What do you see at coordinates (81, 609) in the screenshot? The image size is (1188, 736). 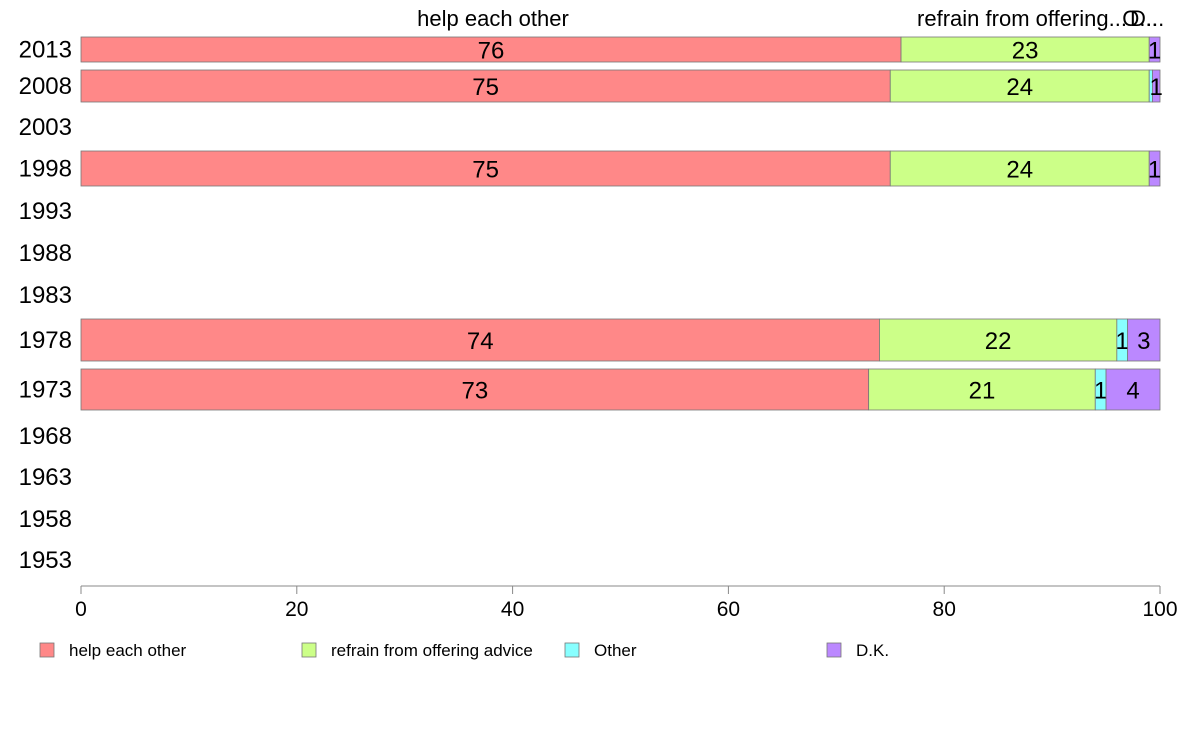 I see `x-tick-label-0: 0` at bounding box center [81, 609].